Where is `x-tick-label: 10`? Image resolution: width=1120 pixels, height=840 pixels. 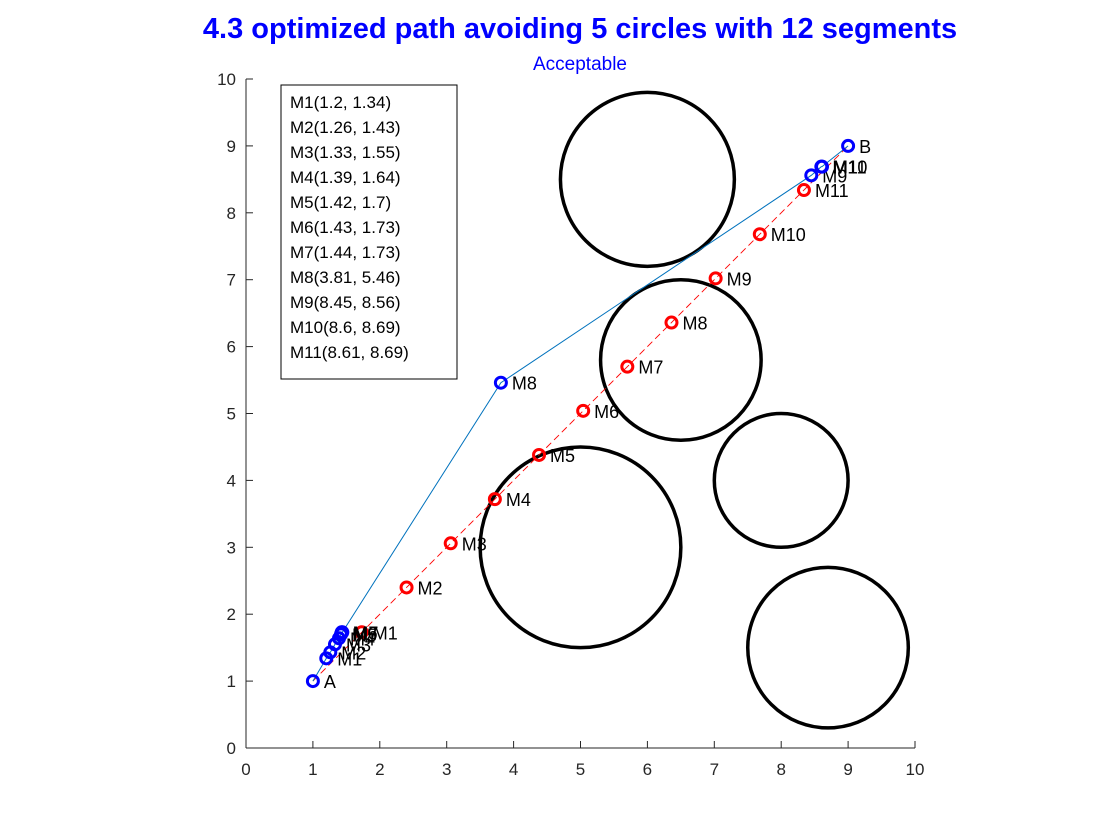 x-tick-label: 10 is located at coordinates (915, 769).